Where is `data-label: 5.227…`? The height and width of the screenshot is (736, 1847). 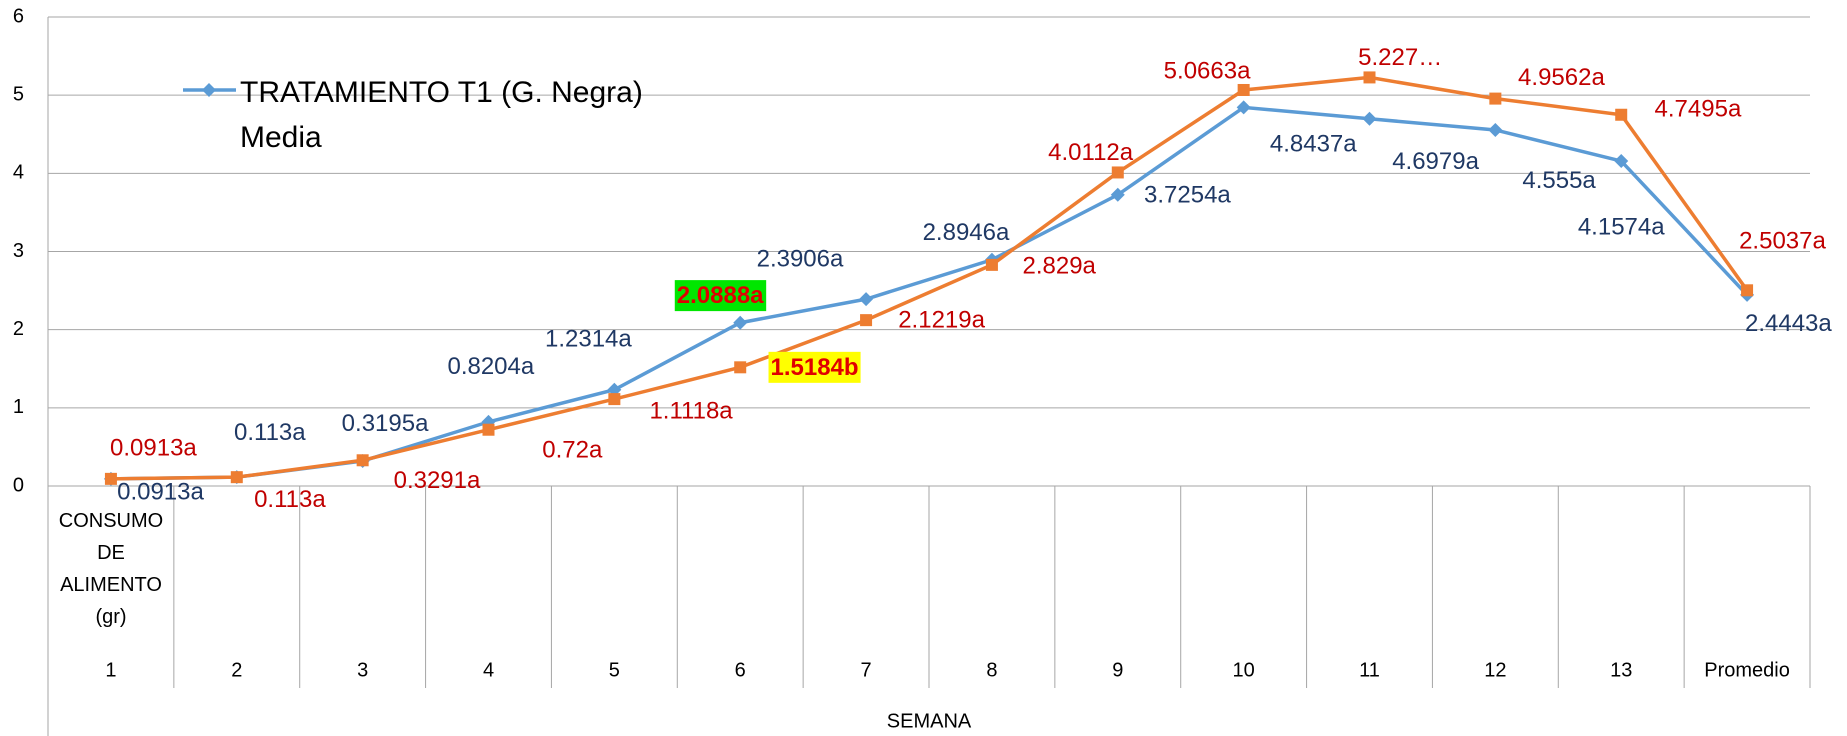 data-label: 5.227… is located at coordinates (1400, 57).